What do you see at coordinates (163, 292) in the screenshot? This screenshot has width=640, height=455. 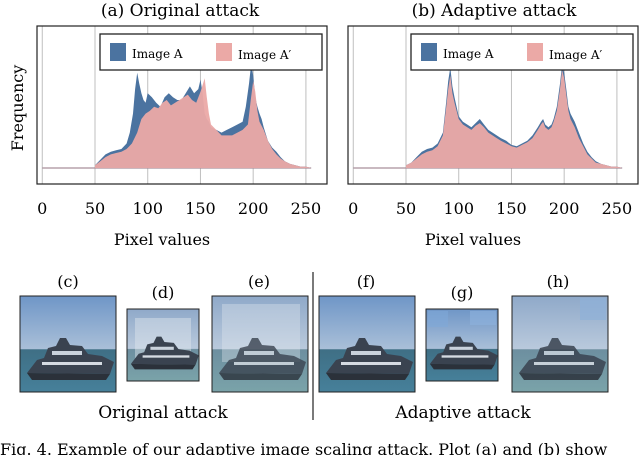 I see `label-d: (d)` at bounding box center [163, 292].